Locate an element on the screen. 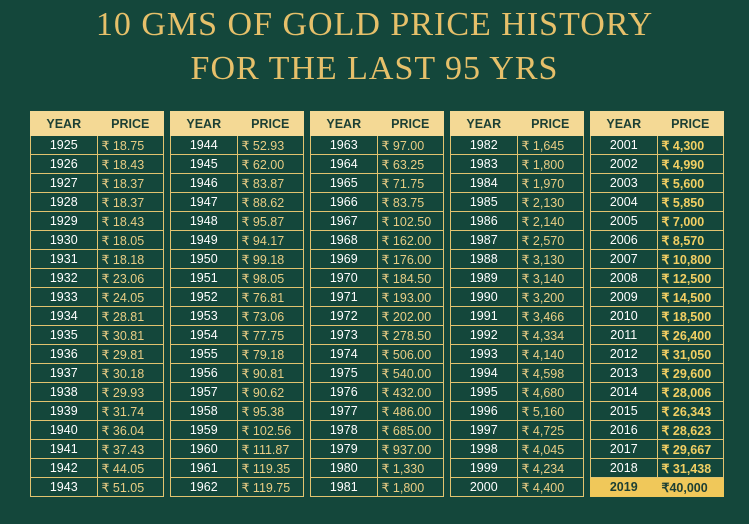 The height and width of the screenshot is (524, 749). price-cell: ₹ 1,330 is located at coordinates (410, 468).